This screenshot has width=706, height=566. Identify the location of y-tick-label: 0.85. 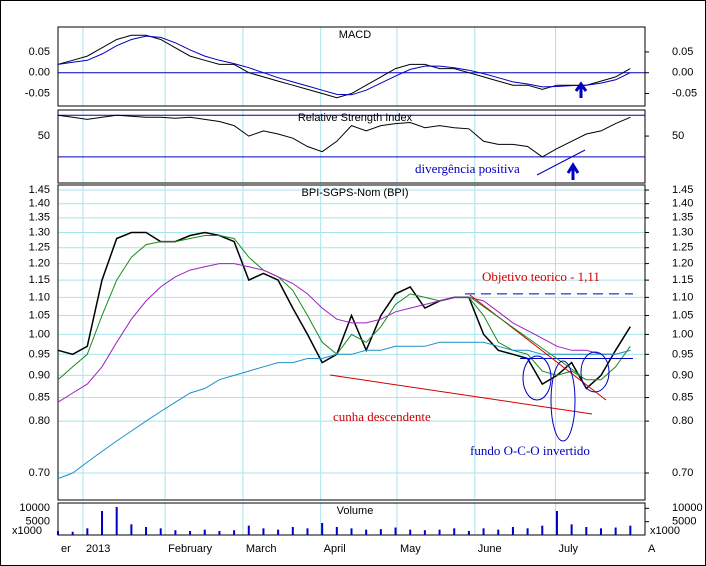
(39, 397).